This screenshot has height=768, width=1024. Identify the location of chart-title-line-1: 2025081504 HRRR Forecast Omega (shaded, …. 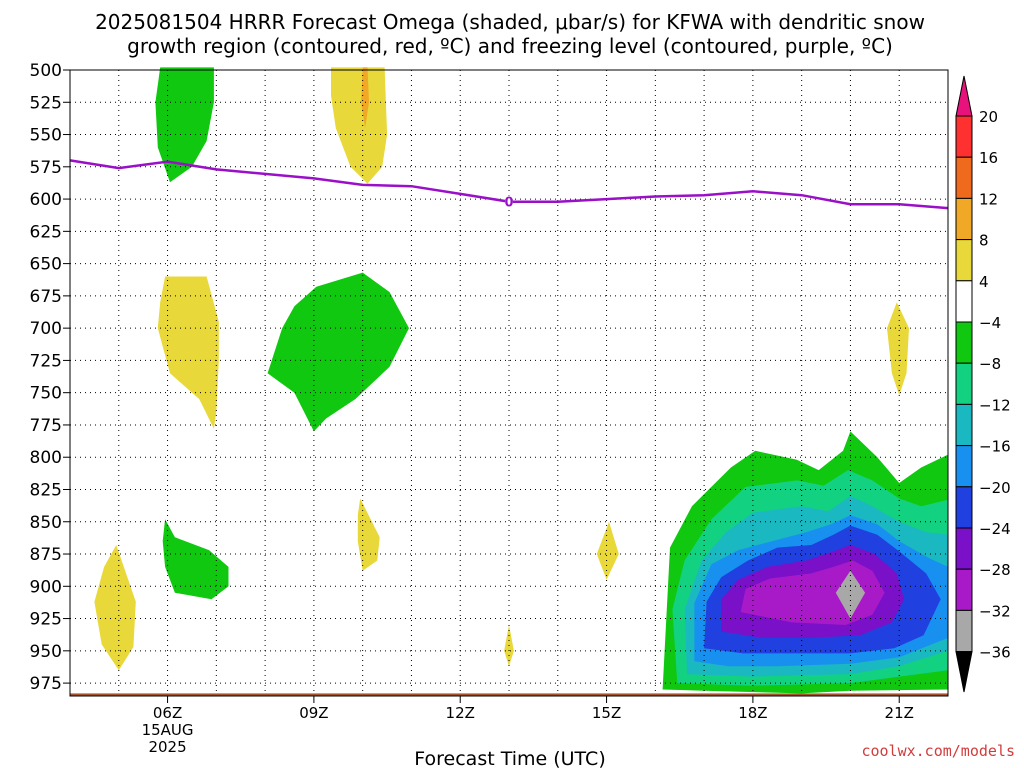
(510, 22).